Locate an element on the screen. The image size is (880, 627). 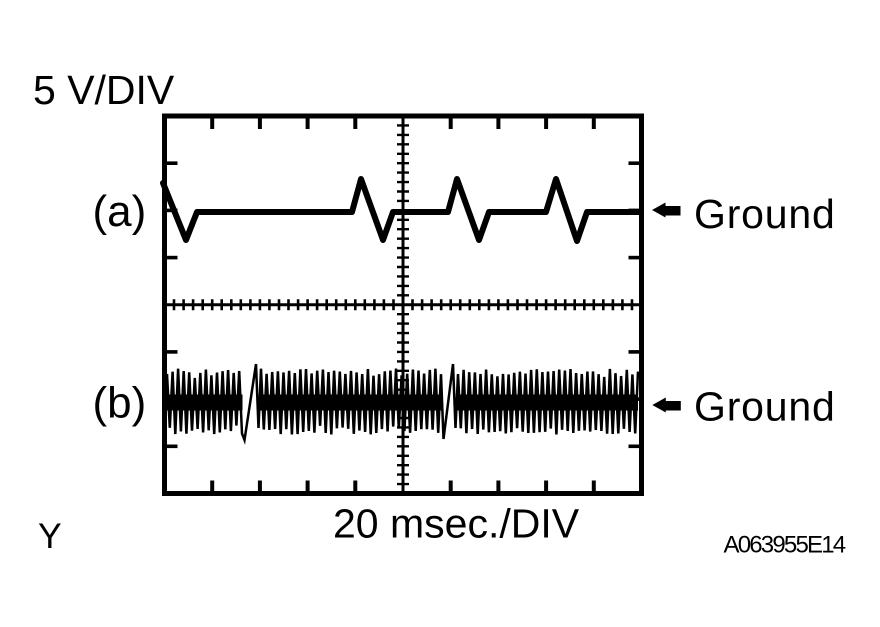
svg-text: (b) is located at coordinates (120, 403).